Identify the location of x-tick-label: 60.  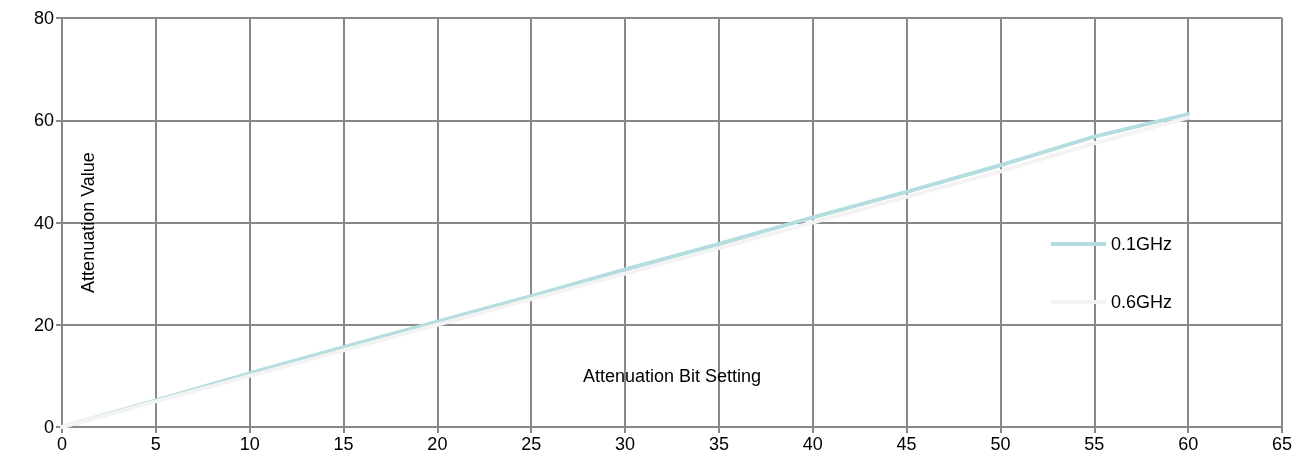
(1188, 444).